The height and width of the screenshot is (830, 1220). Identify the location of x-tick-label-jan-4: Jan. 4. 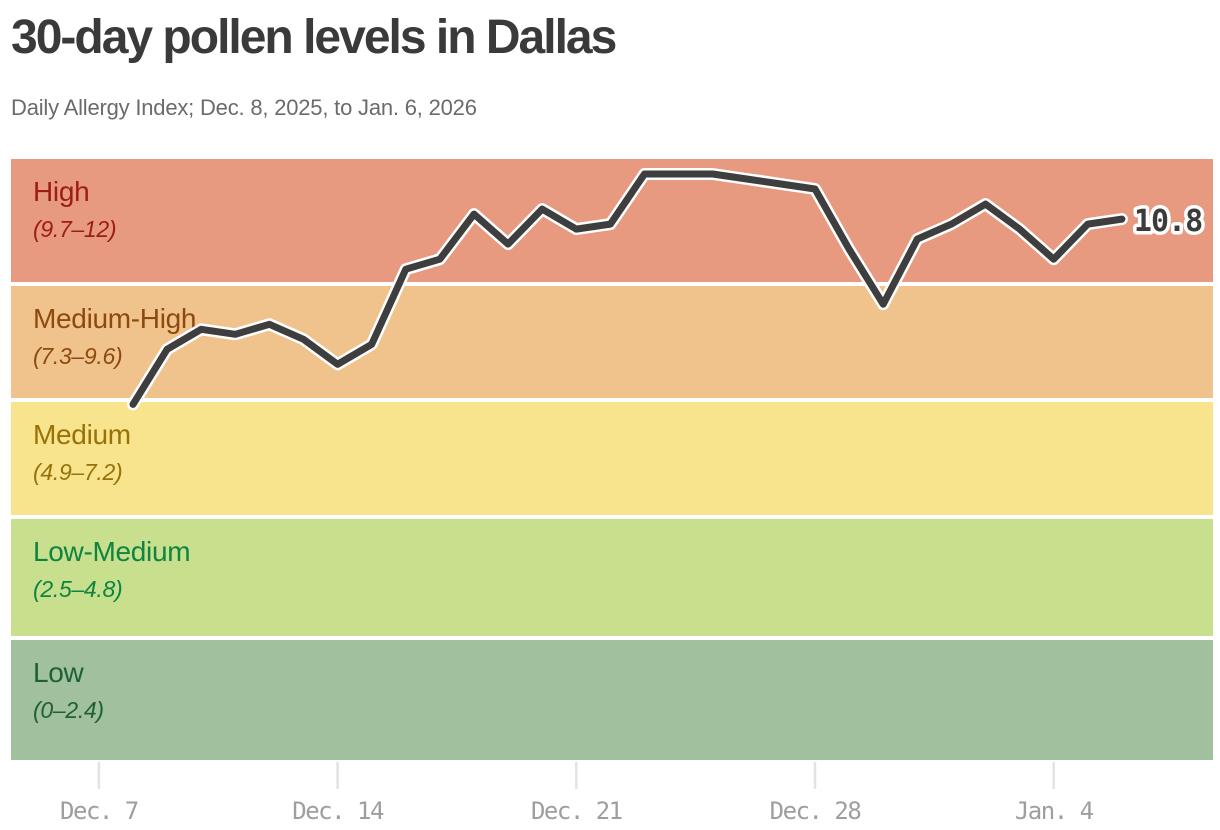
(1054, 811).